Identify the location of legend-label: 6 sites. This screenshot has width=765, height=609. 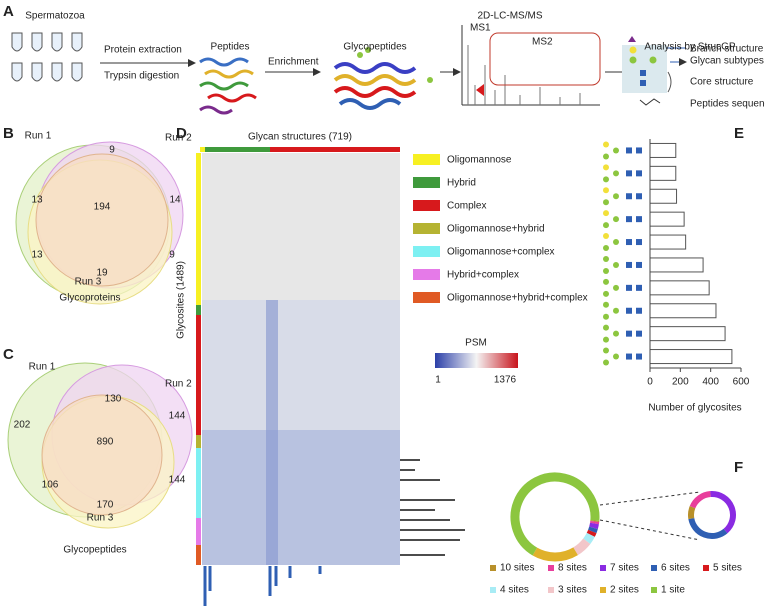
(675, 568).